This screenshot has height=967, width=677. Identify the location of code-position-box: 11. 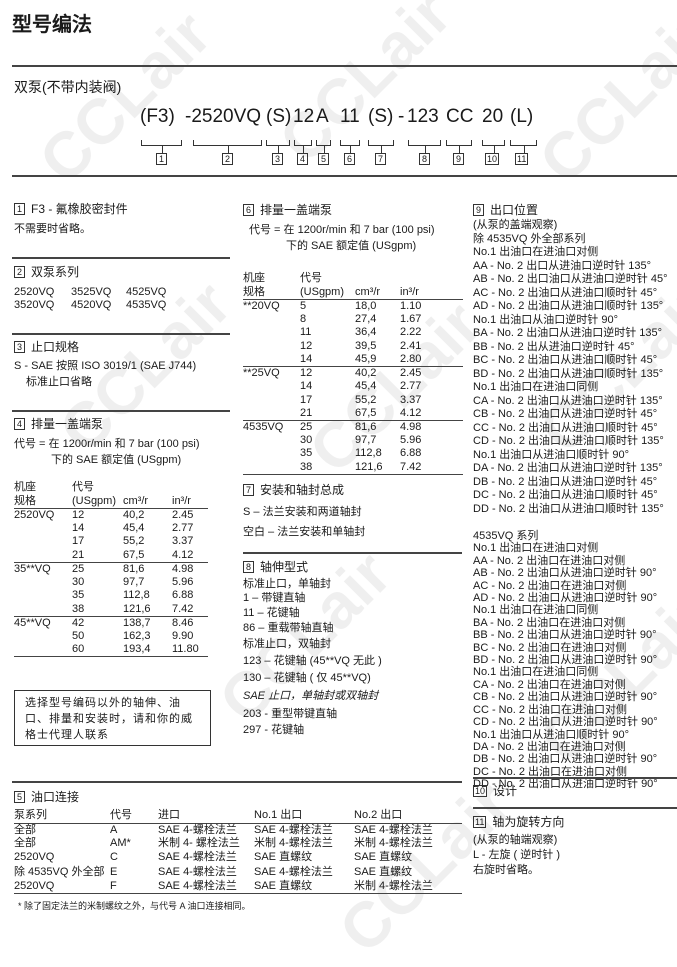
(522, 159).